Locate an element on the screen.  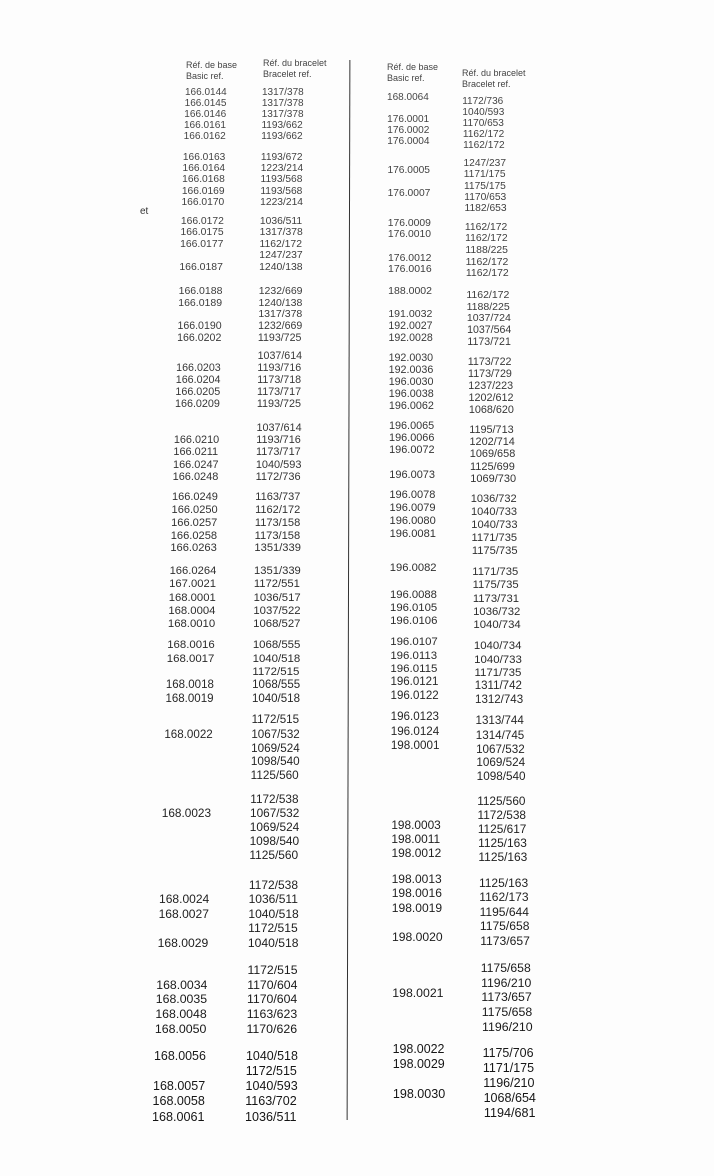
basic-ref-cell: 166.0211 is located at coordinates (196, 452).